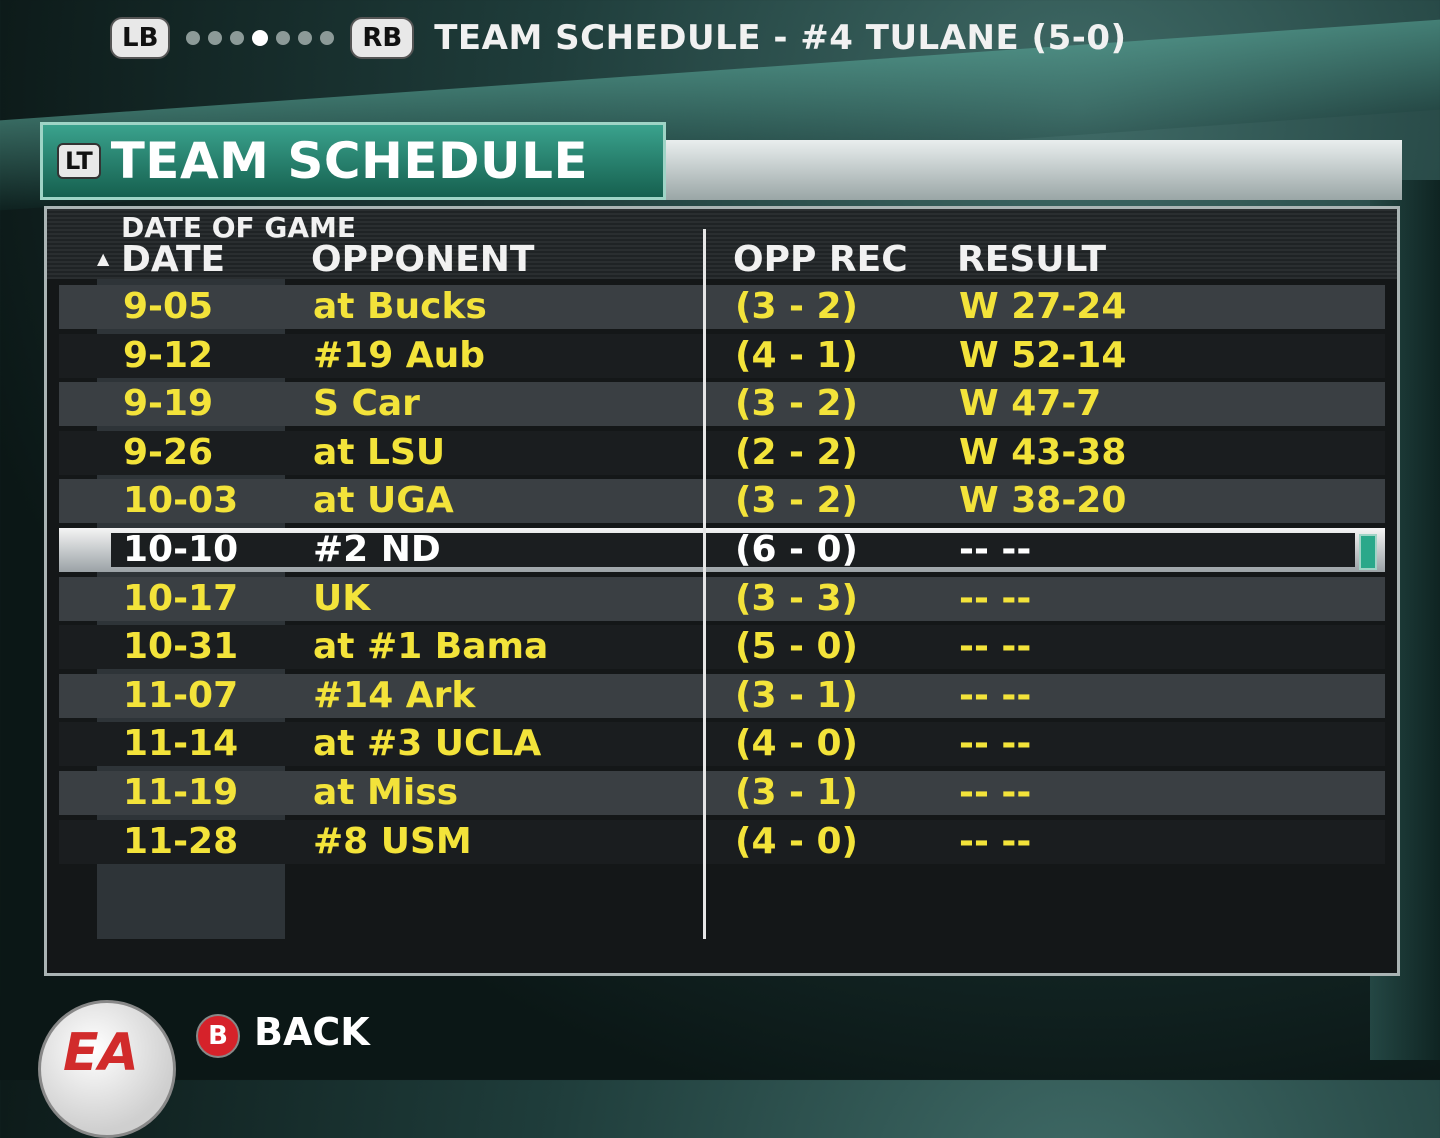 The image size is (1440, 1138). What do you see at coordinates (797, 598) in the screenshot?
I see `cell-opp-rec: (3 - 3)` at bounding box center [797, 598].